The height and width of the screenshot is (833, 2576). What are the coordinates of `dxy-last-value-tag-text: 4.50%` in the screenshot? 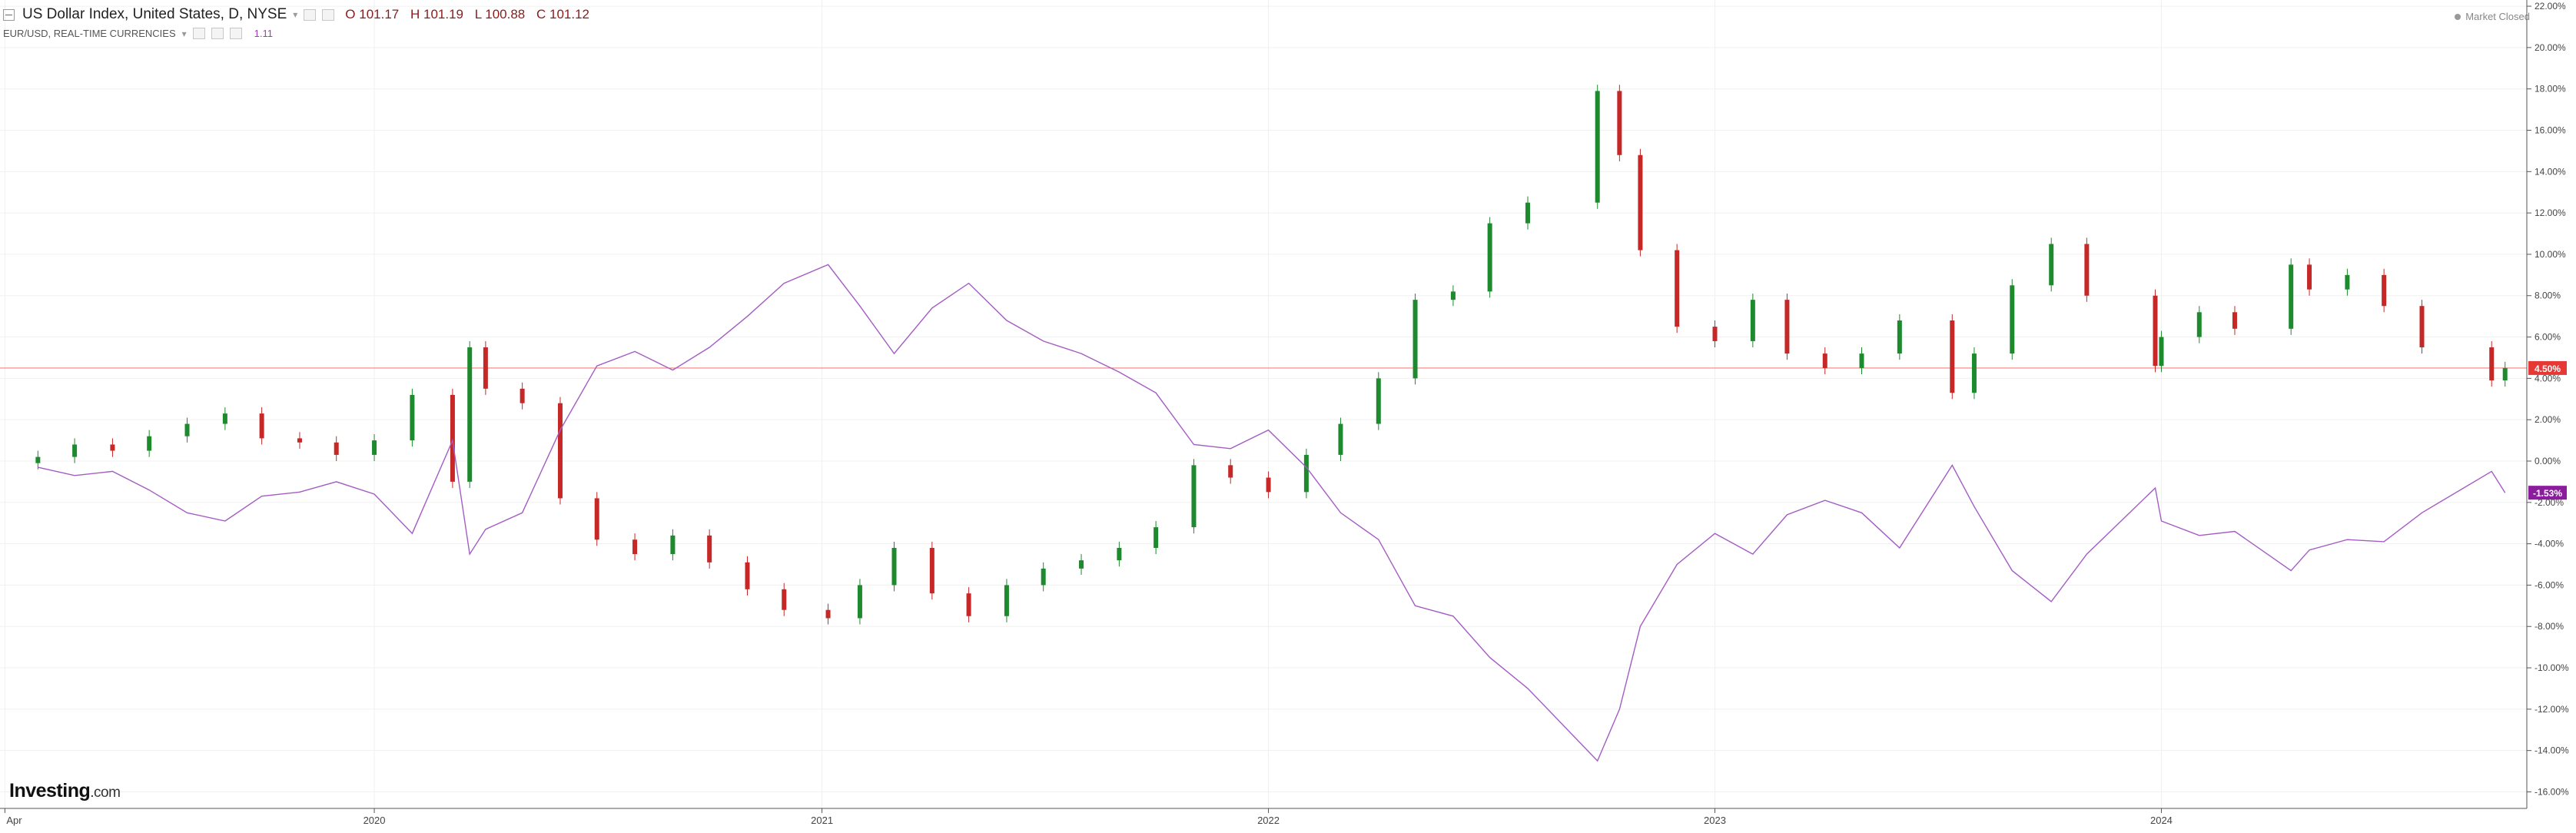 It's located at (2548, 368).